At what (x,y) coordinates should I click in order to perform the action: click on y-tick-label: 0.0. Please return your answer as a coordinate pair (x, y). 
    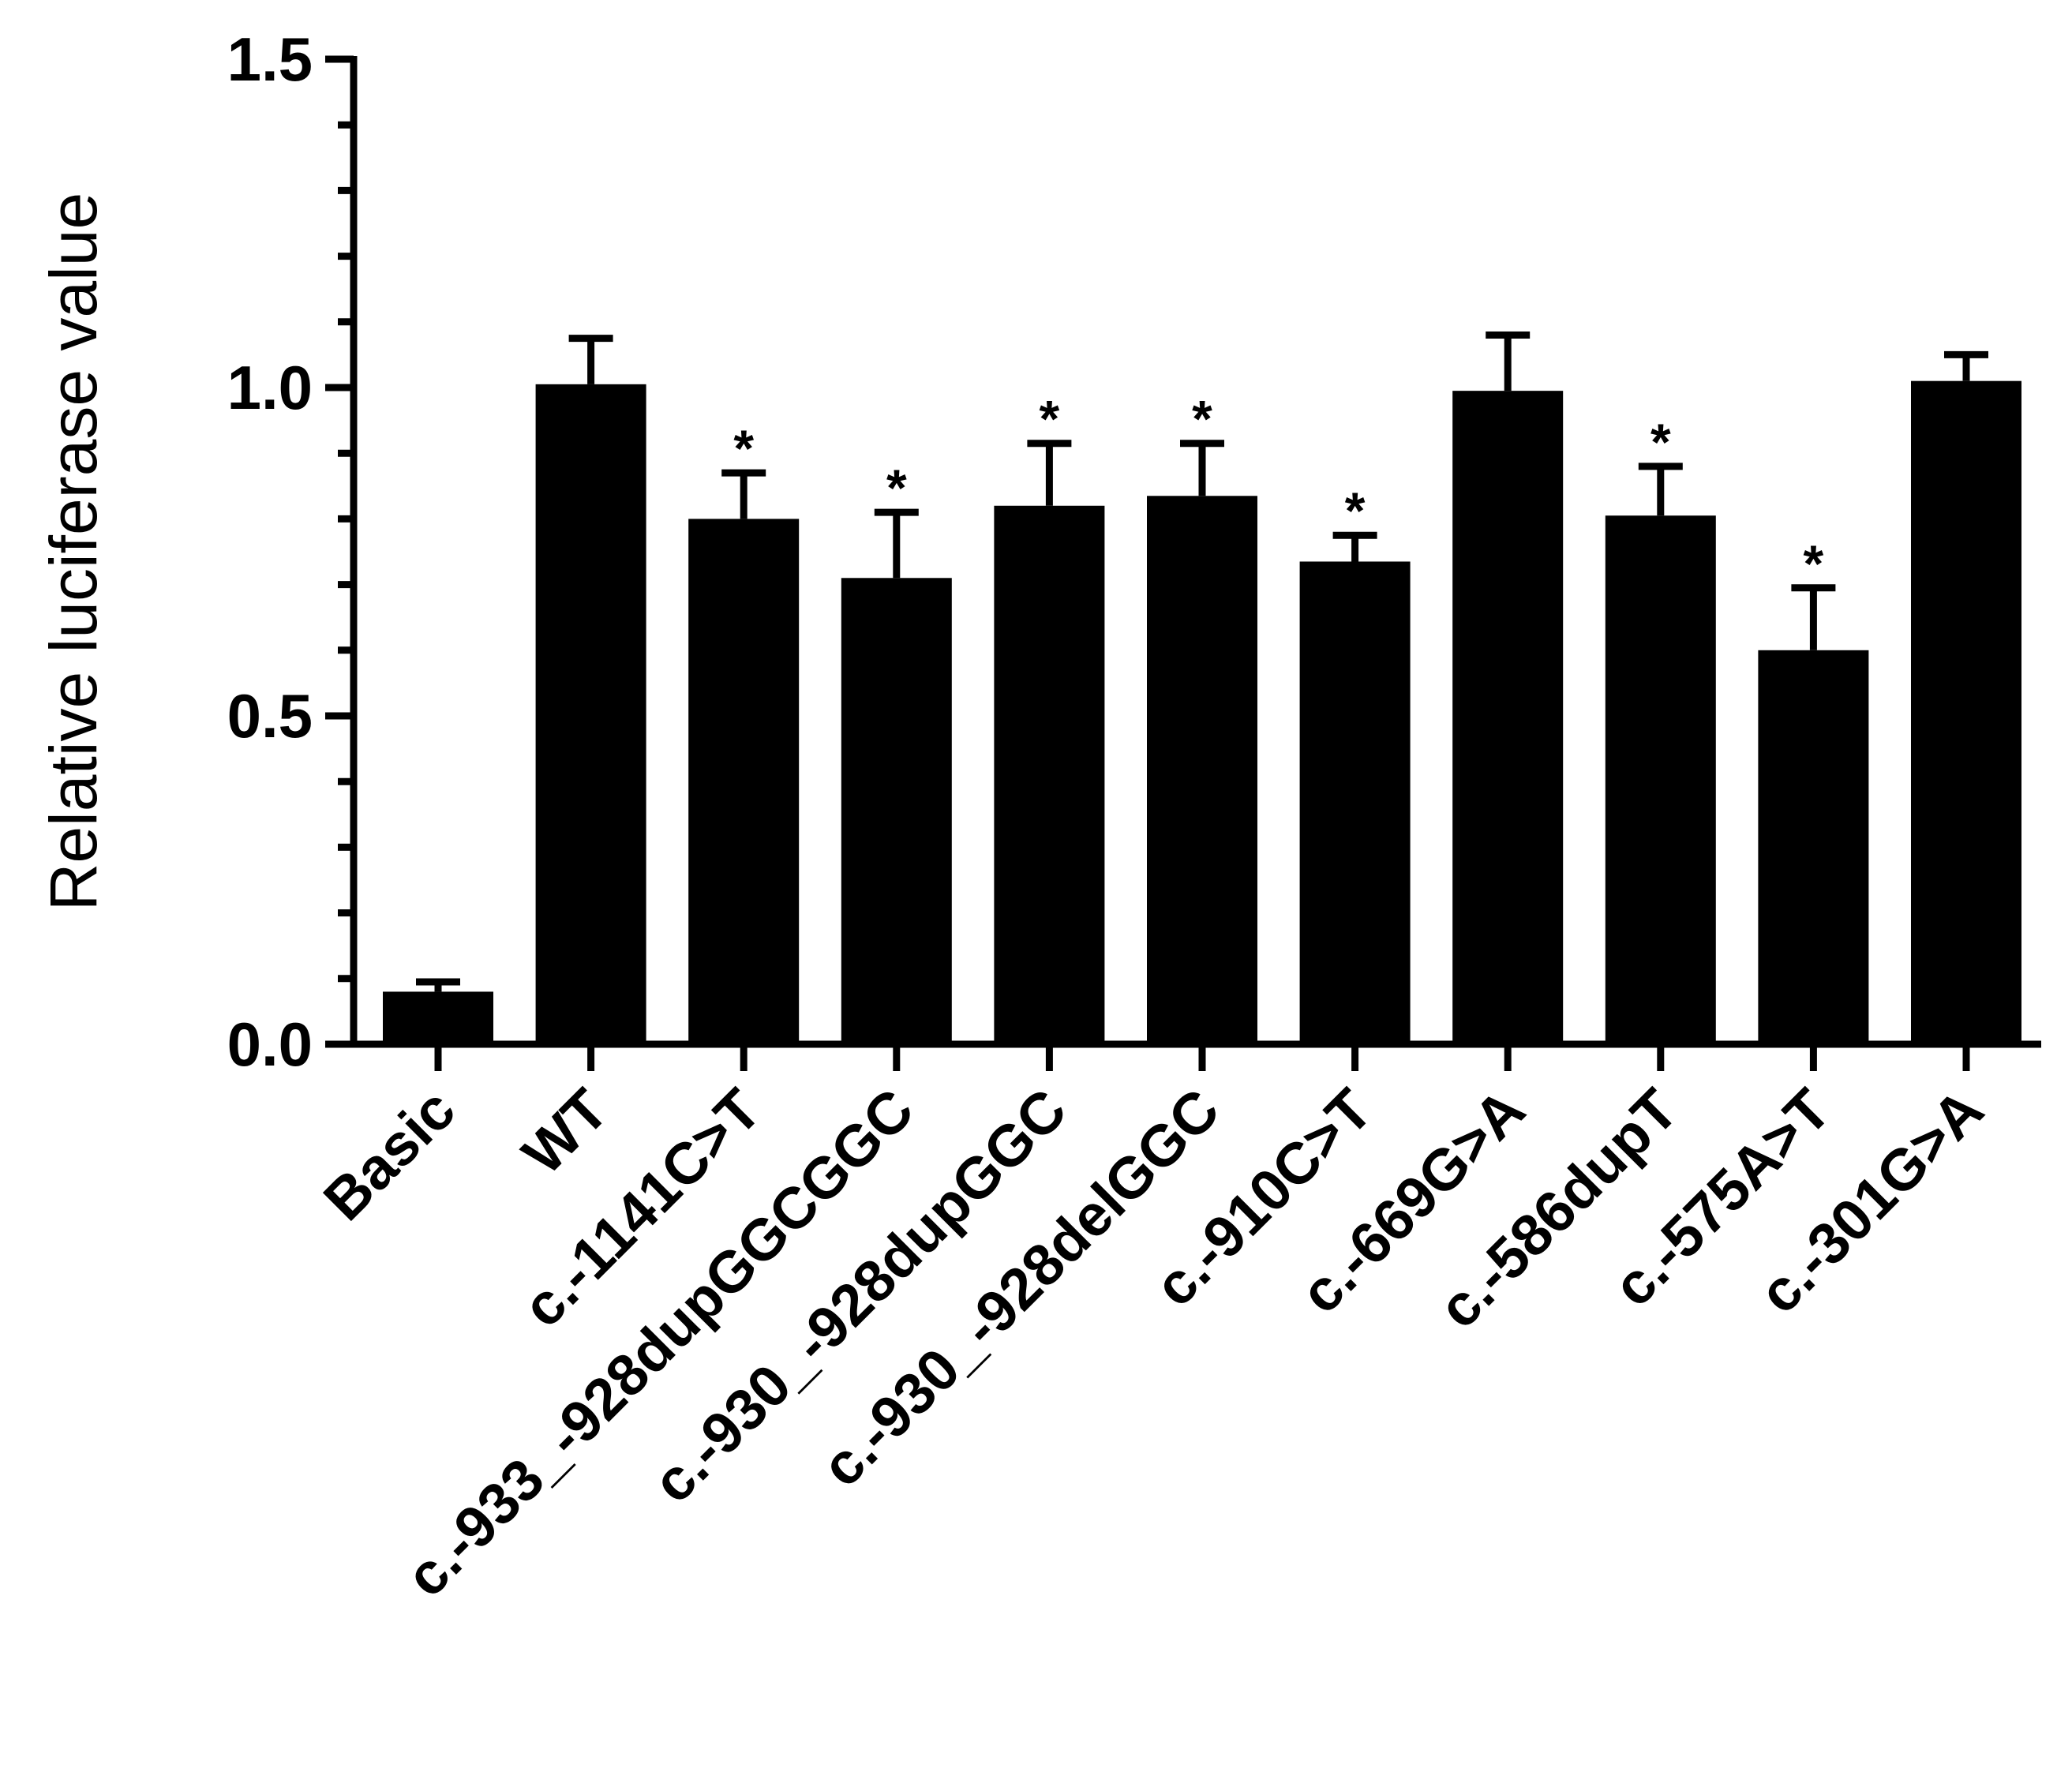
    Looking at the image, I should click on (270, 1044).